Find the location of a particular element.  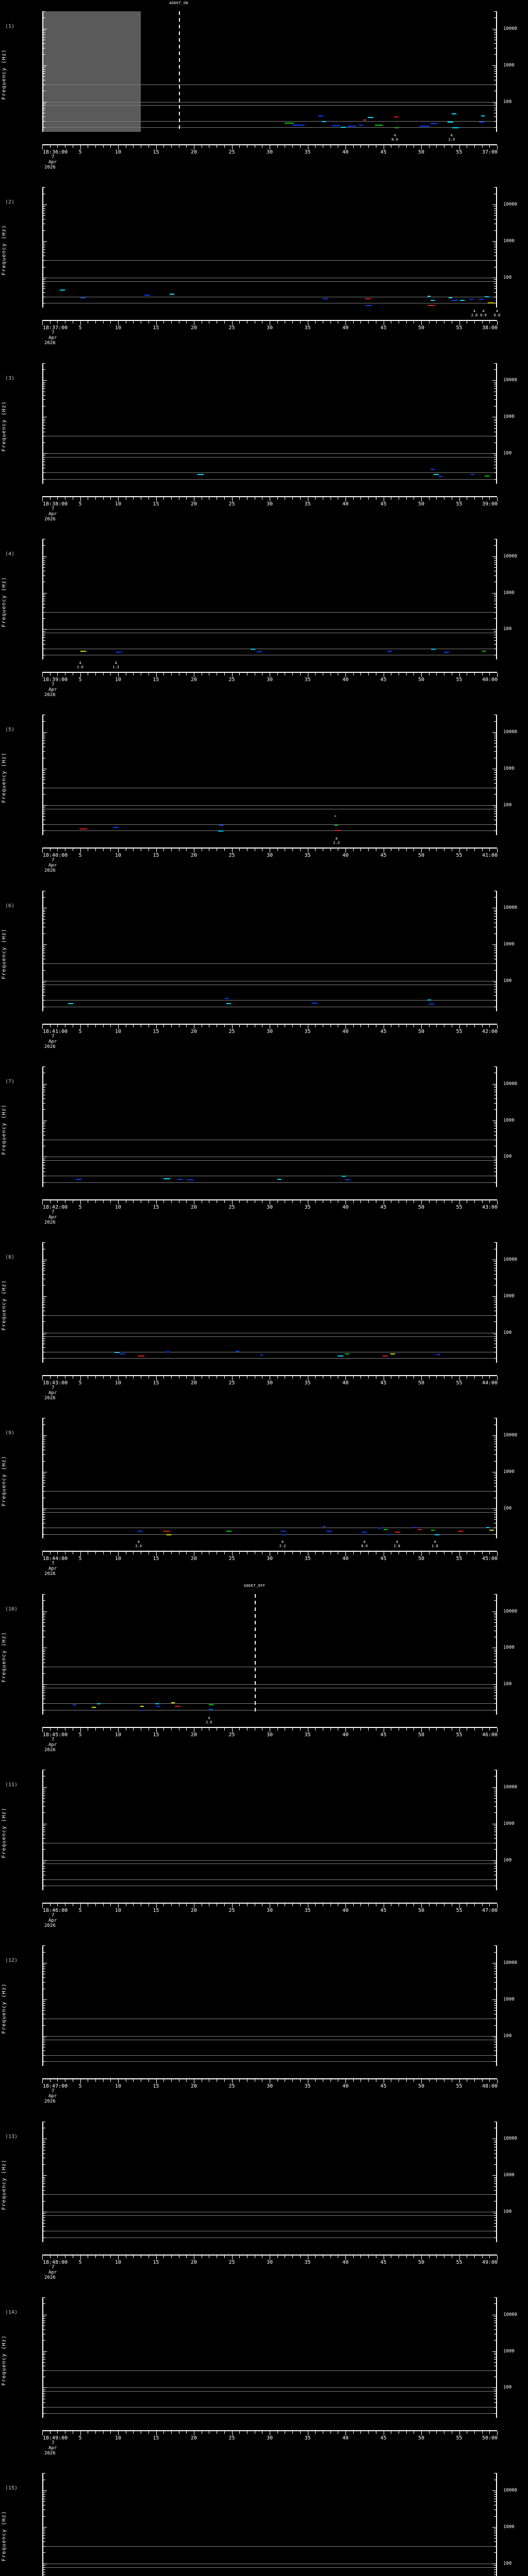

time-tick-label: 10 is located at coordinates (118, 1735).